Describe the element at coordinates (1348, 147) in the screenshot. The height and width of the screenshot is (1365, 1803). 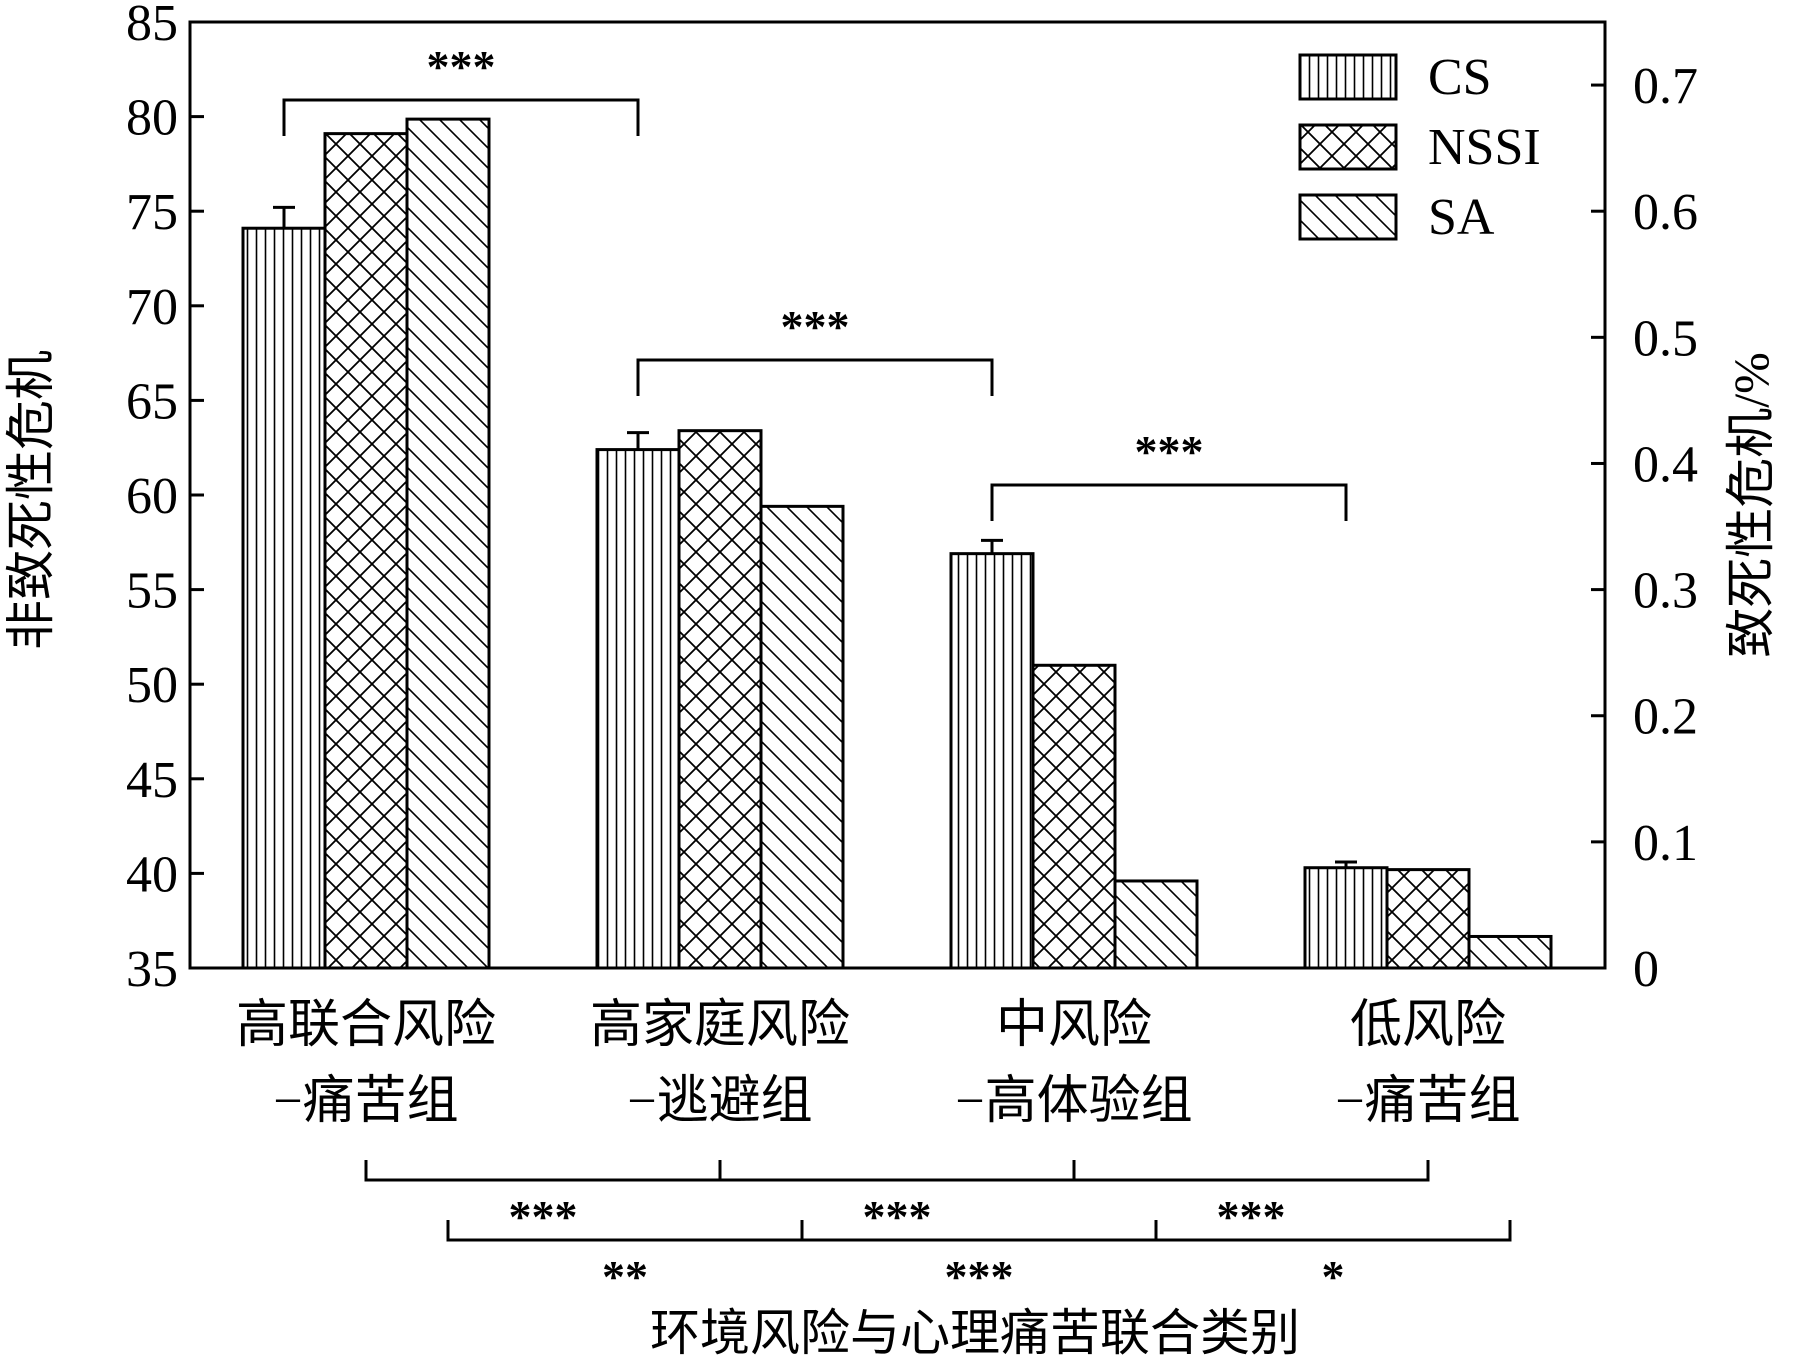
I see `legend-swatch-nssi` at that location.